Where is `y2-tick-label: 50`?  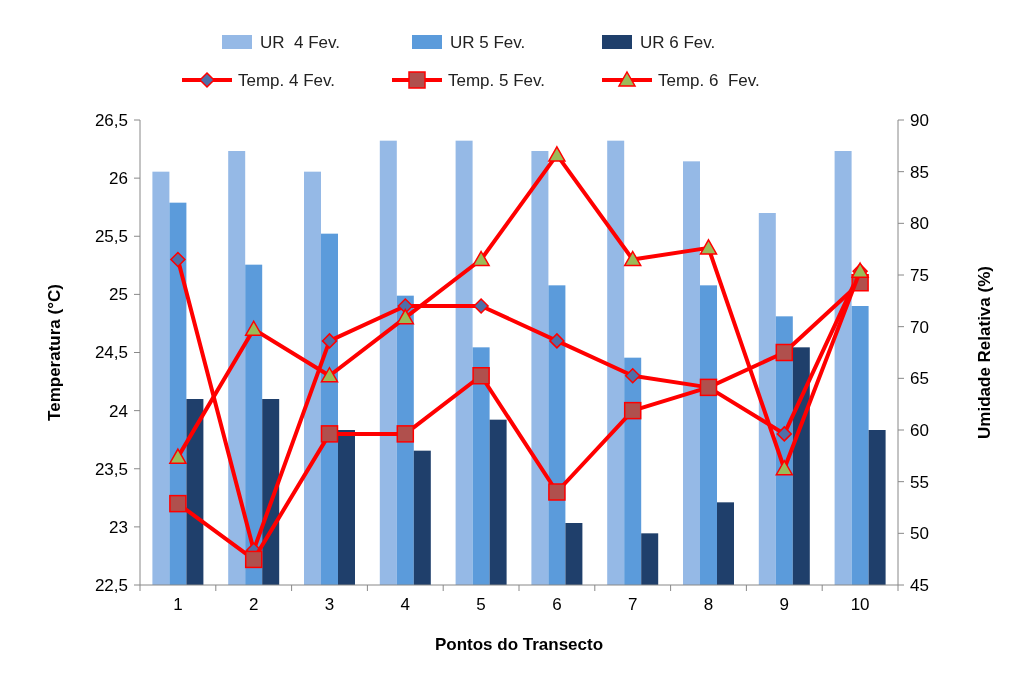 y2-tick-label: 50 is located at coordinates (919, 534).